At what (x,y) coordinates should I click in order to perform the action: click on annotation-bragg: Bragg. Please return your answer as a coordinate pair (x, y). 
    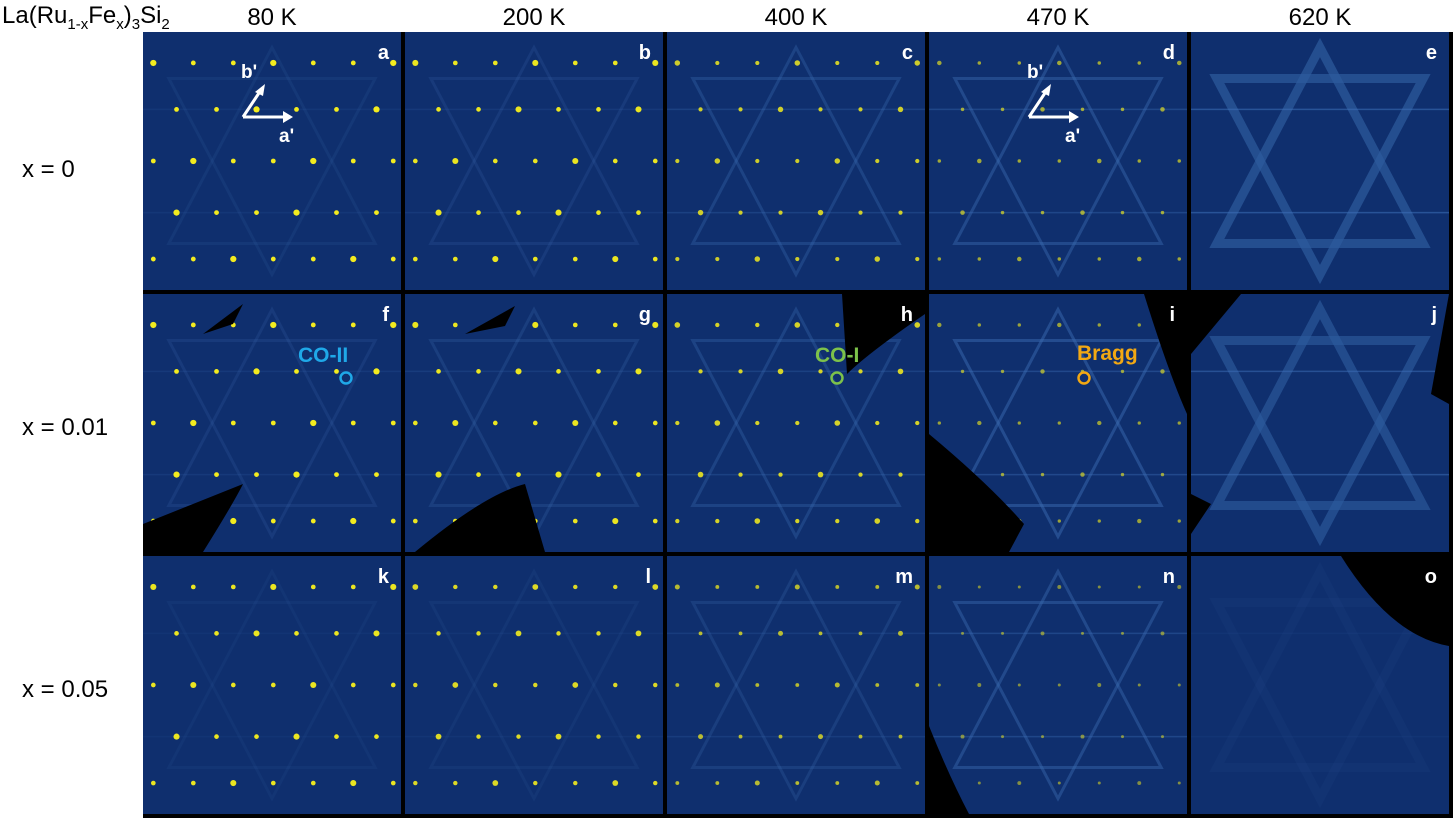
    Looking at the image, I should click on (1107, 353).